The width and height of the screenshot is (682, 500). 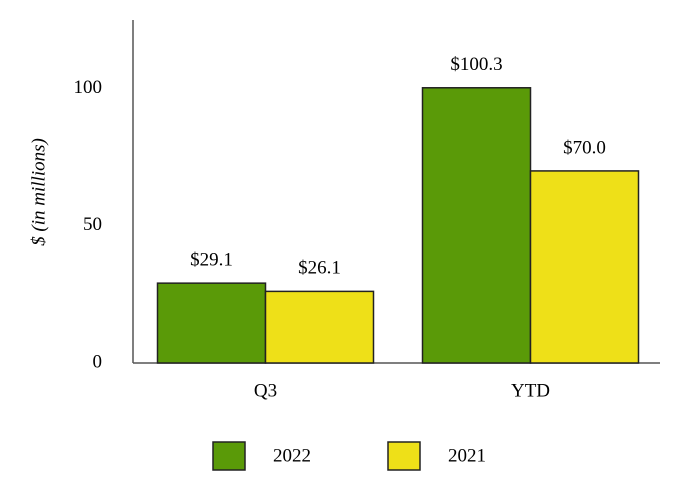 What do you see at coordinates (265, 390) in the screenshot?
I see `x-tick-label: Q3` at bounding box center [265, 390].